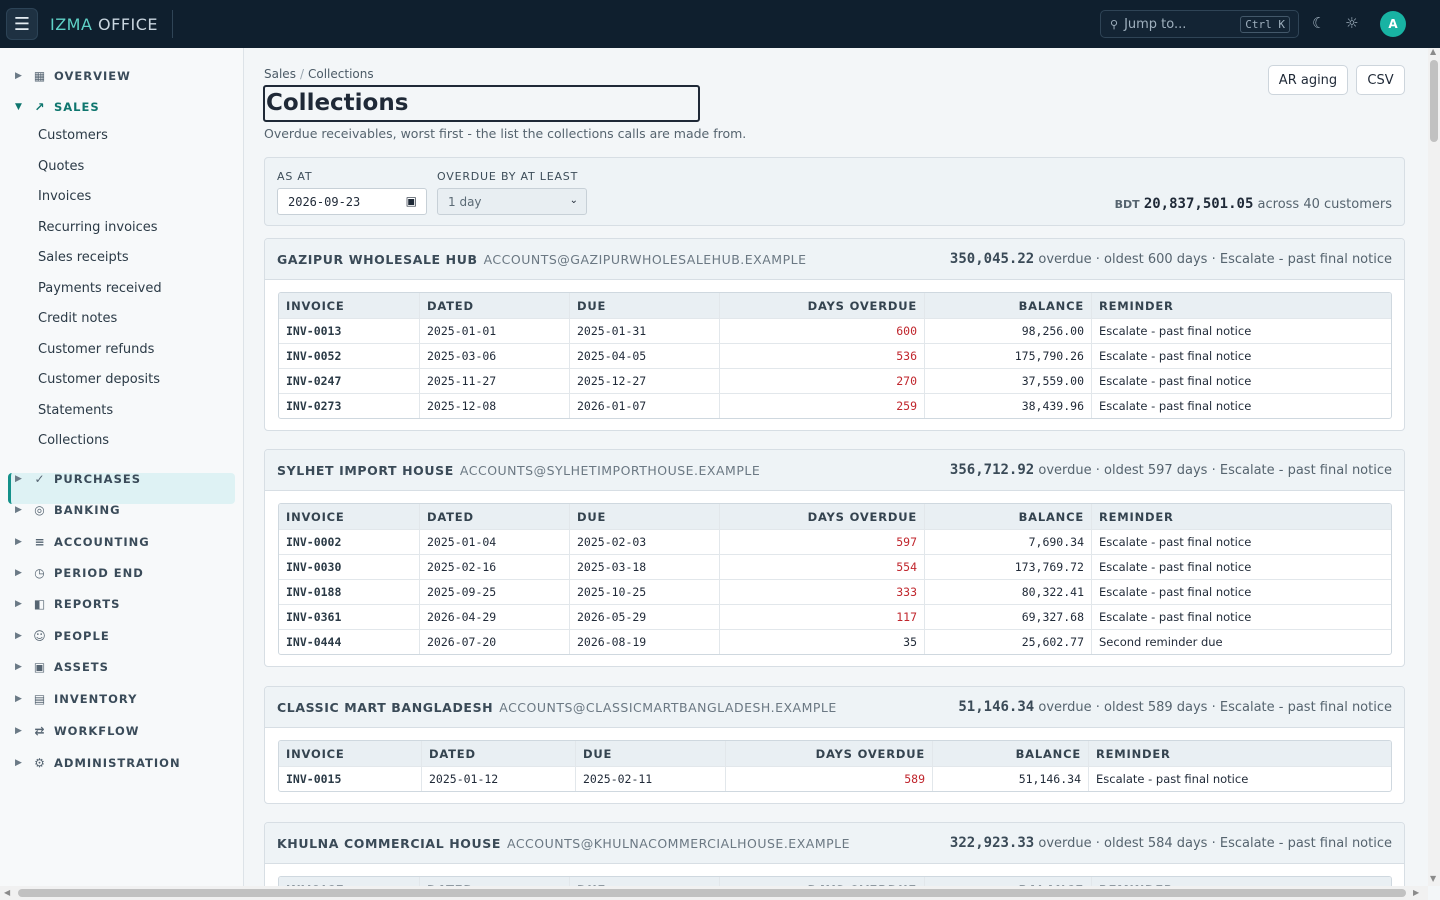  I want to click on cell-invoice: INV-0247, so click(314, 381).